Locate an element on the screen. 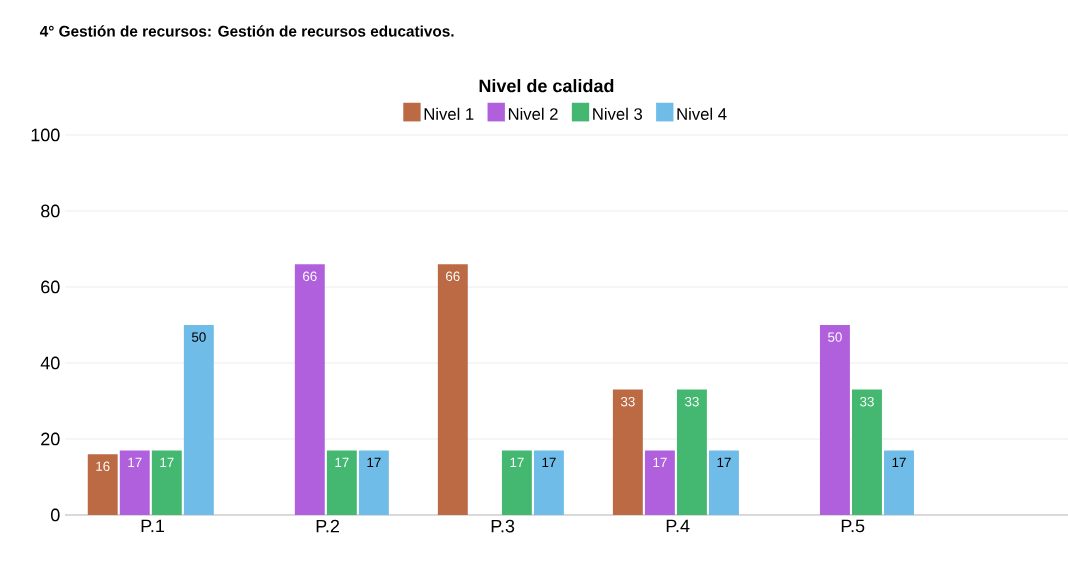  y-tick-label: 80 is located at coordinates (50, 211).